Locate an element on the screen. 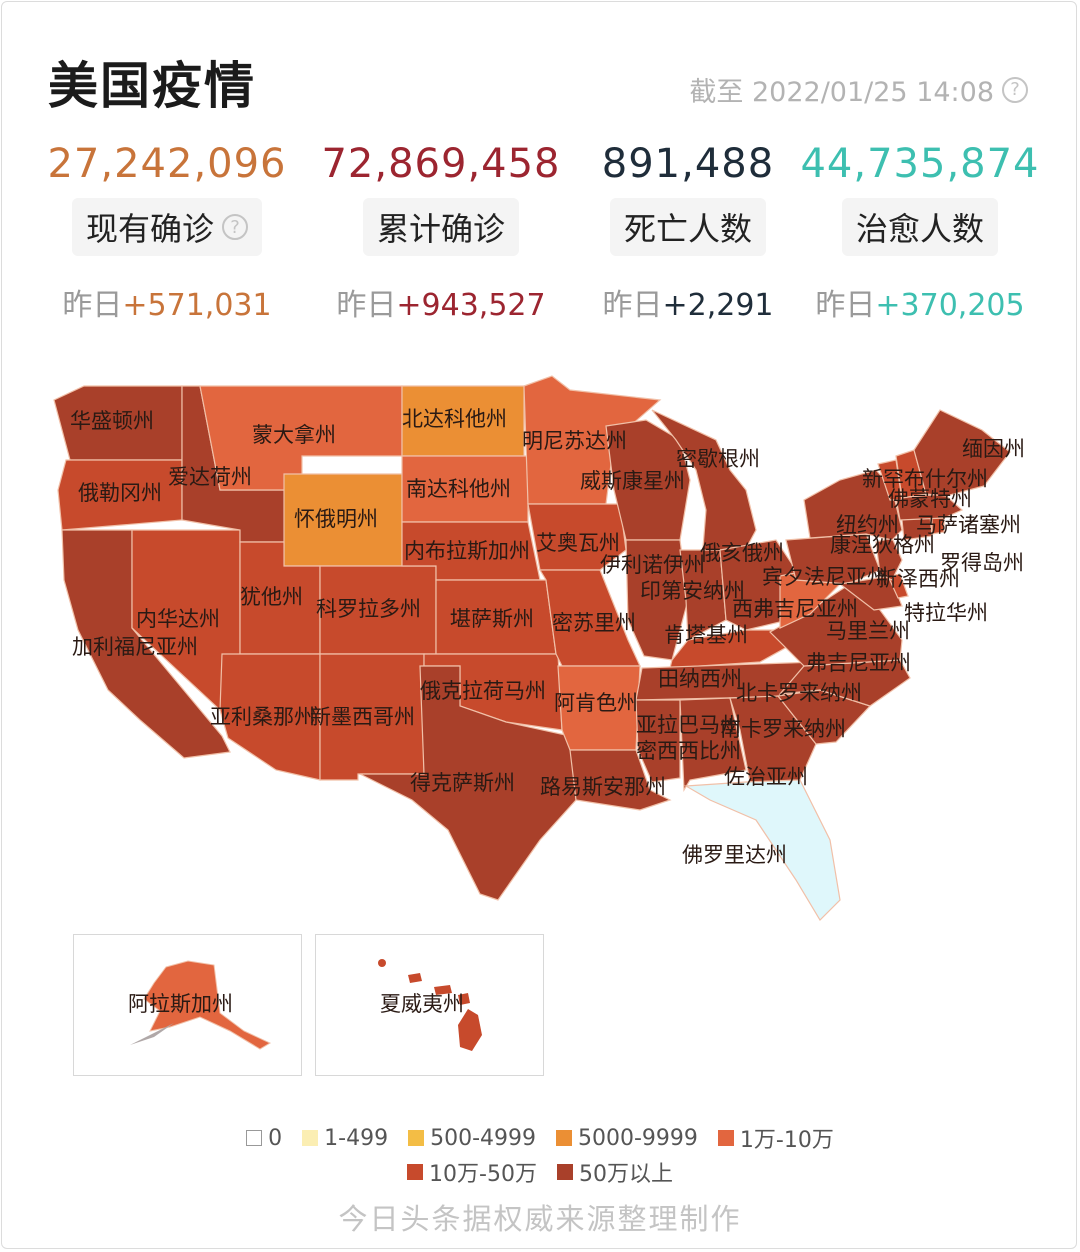 This screenshot has height=1252, width=1080. stat-label: 累计确诊 is located at coordinates (440, 227).